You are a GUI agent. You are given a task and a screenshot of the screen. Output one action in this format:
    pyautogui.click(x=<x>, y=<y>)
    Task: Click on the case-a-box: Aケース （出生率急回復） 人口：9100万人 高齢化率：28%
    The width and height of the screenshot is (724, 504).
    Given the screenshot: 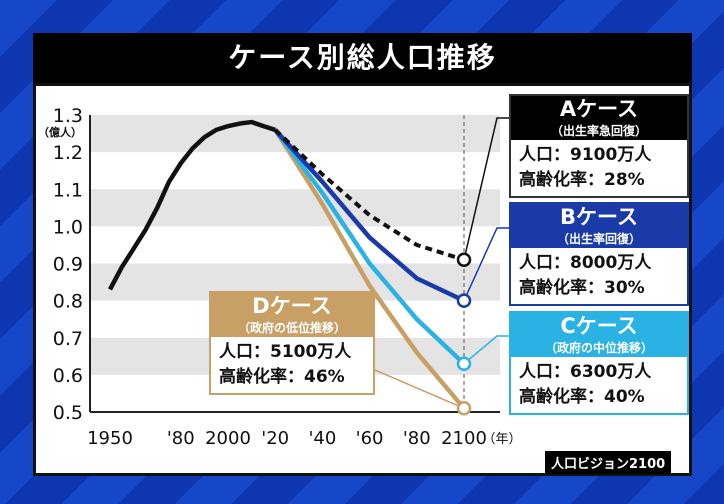 What is the action you would take?
    pyautogui.click(x=599, y=146)
    